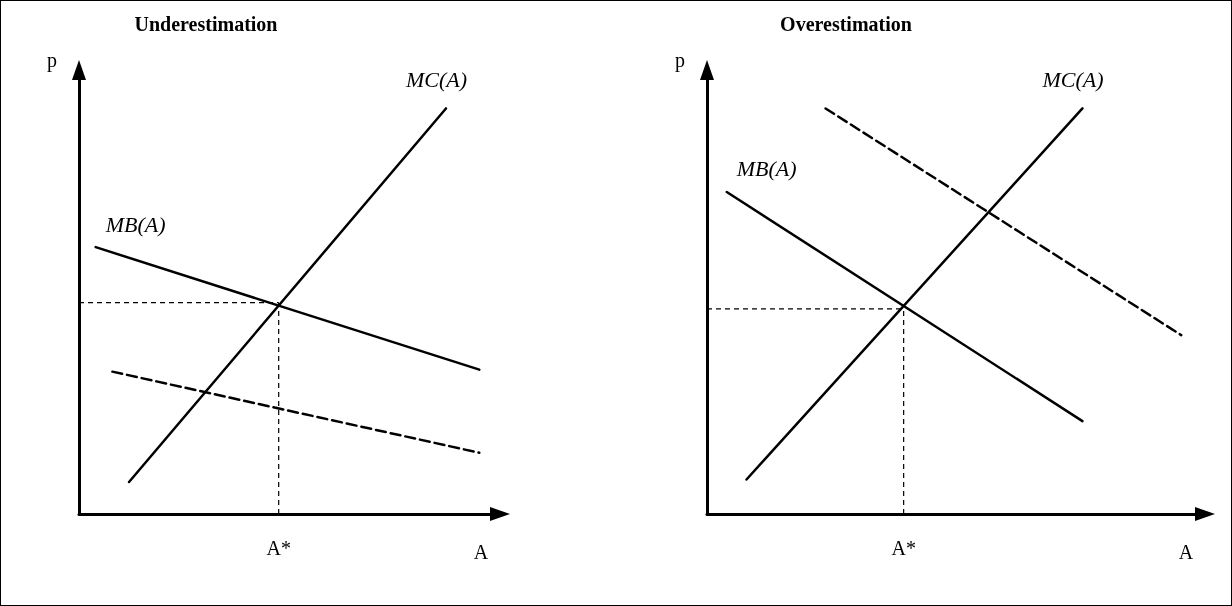 This screenshot has width=1232, height=606. Describe the element at coordinates (206, 24) in the screenshot. I see `chart-title: Underestimation` at that location.